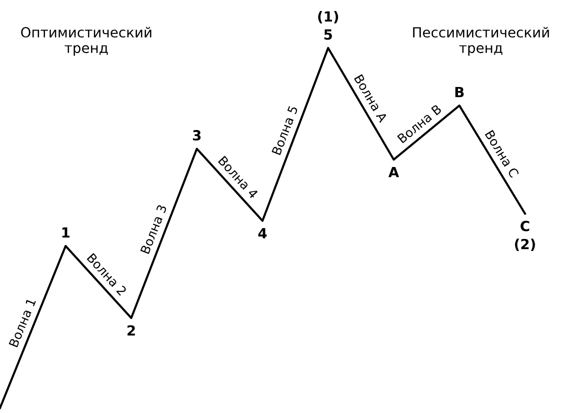  Describe the element at coordinates (131, 330) in the screenshot. I see `annotation: 2` at that location.